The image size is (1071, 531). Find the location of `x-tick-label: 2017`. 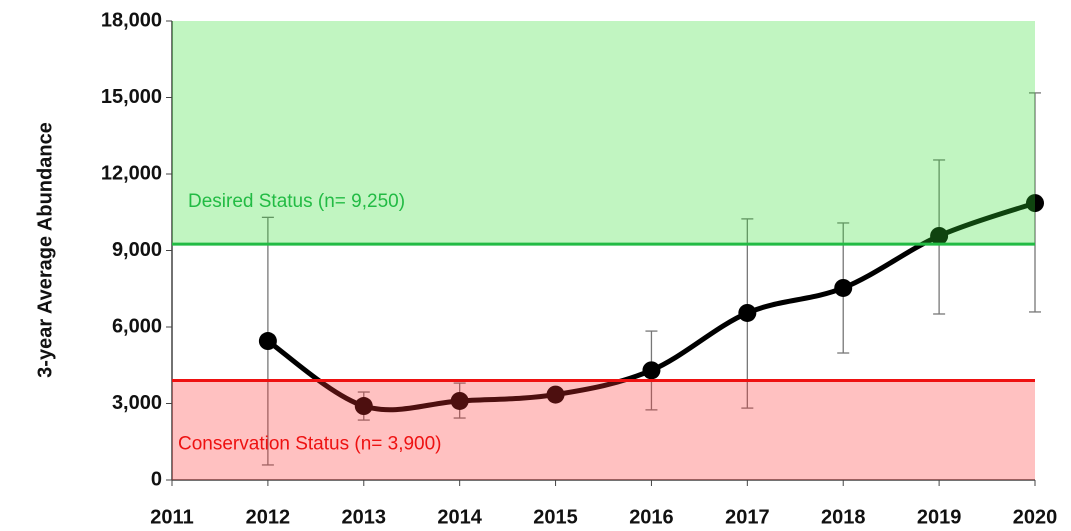

x-tick-label: 2017 is located at coordinates (747, 517).